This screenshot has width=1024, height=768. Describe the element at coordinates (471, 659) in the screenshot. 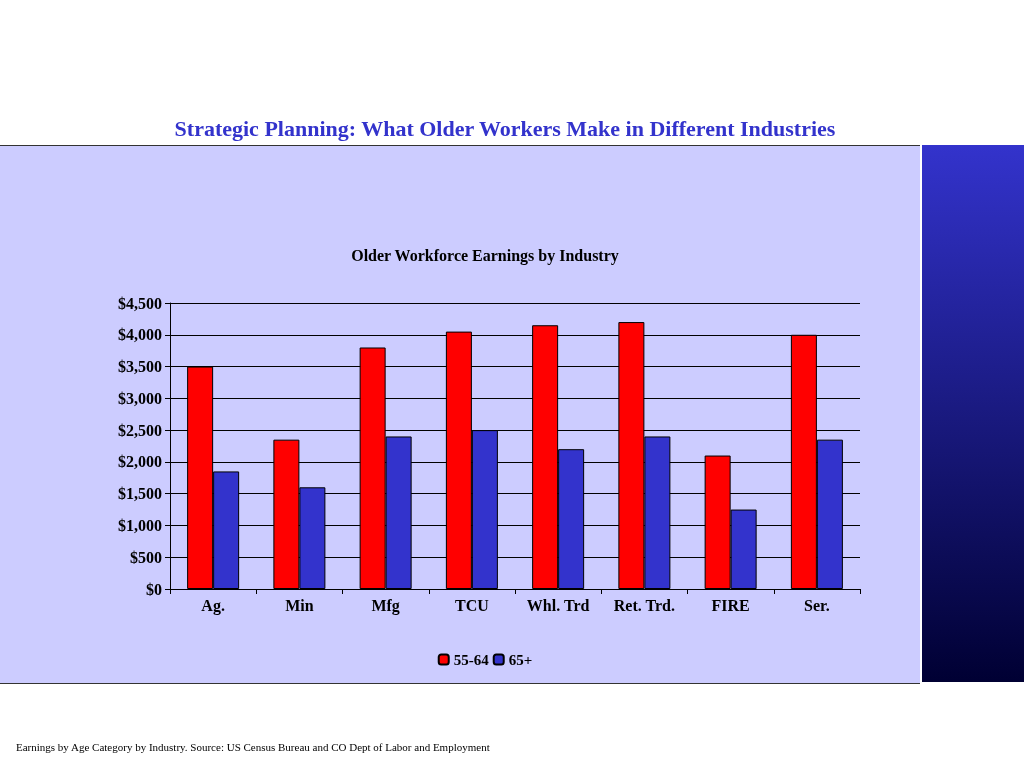

I see `legend-label: 55-64` at that location.